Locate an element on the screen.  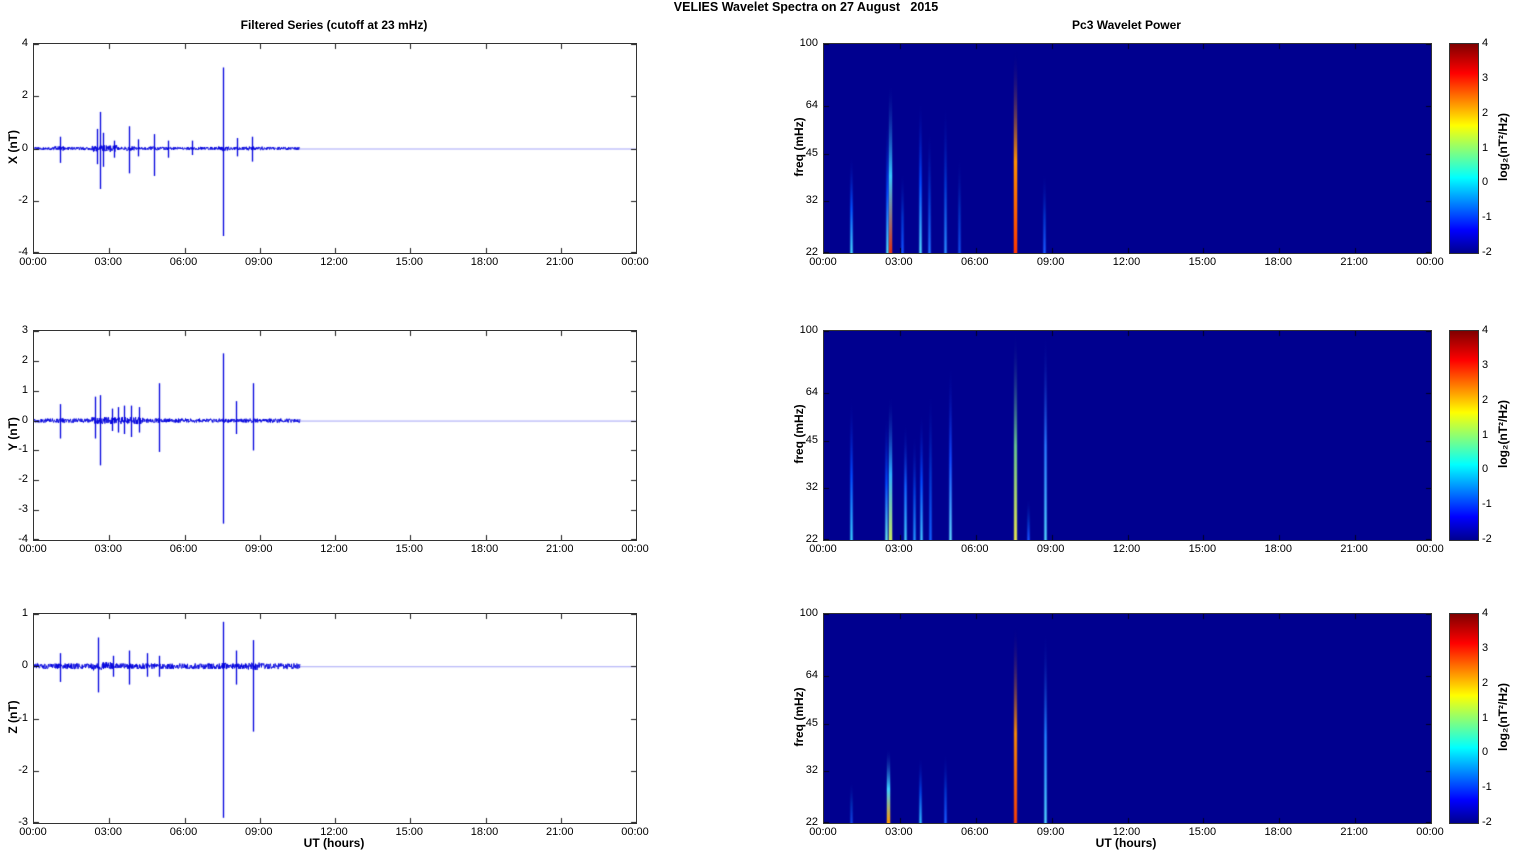
timeseries-panel-x is located at coordinates (335, 148).